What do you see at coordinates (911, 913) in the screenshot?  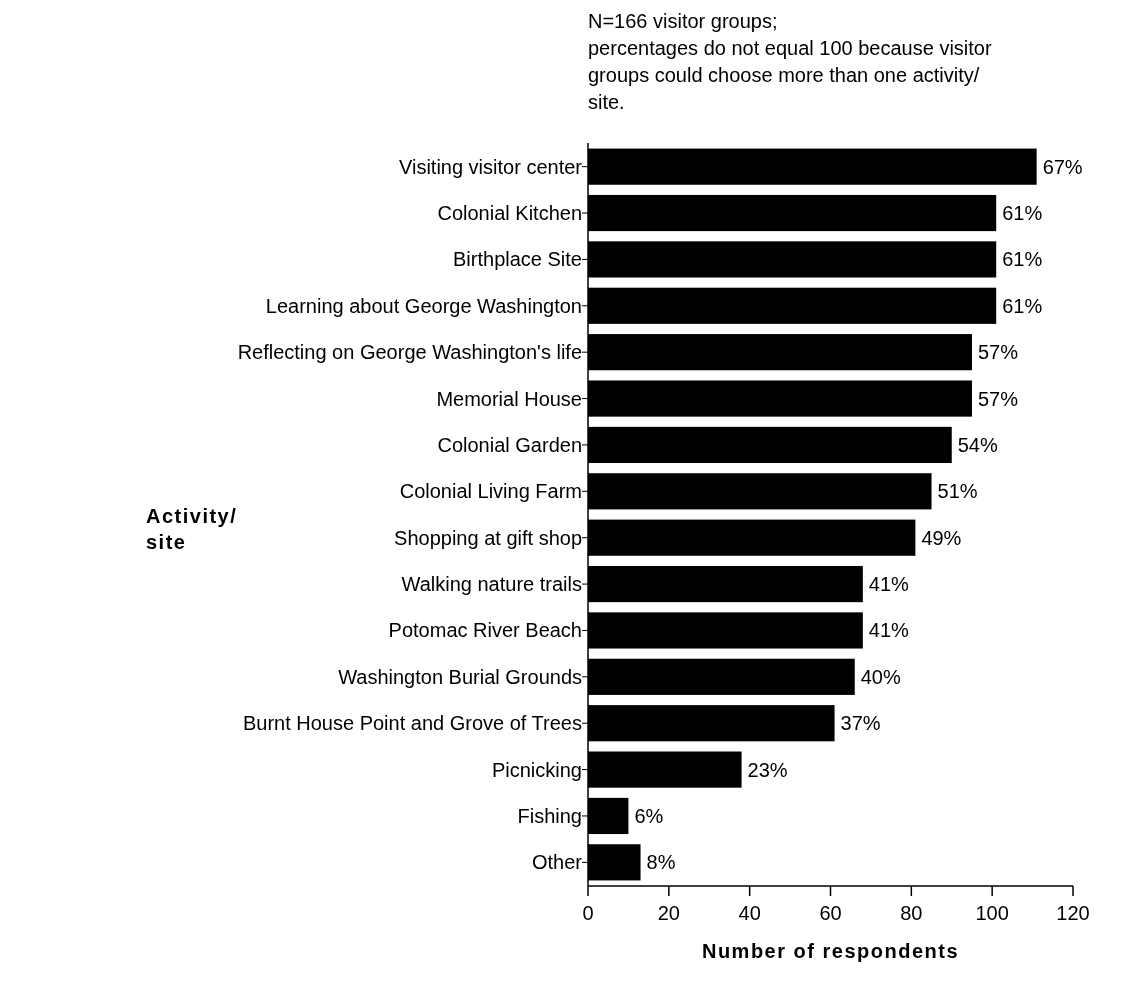 I see `x-tick-label: 80` at bounding box center [911, 913].